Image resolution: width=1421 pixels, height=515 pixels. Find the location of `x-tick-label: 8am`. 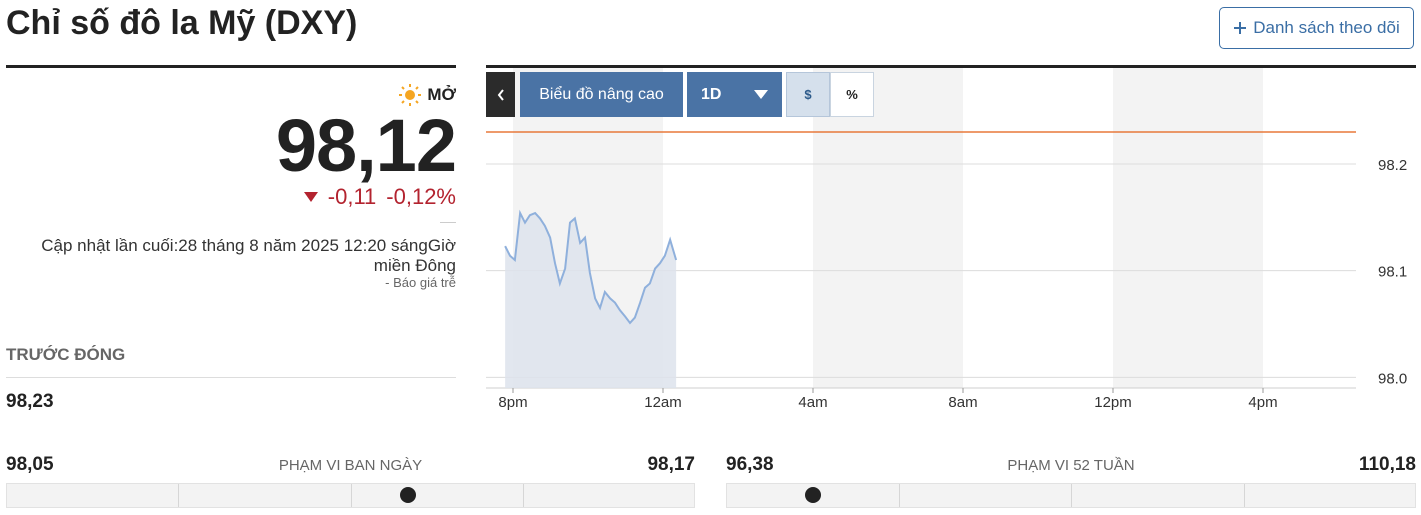

x-tick-label: 8am is located at coordinates (962, 402).